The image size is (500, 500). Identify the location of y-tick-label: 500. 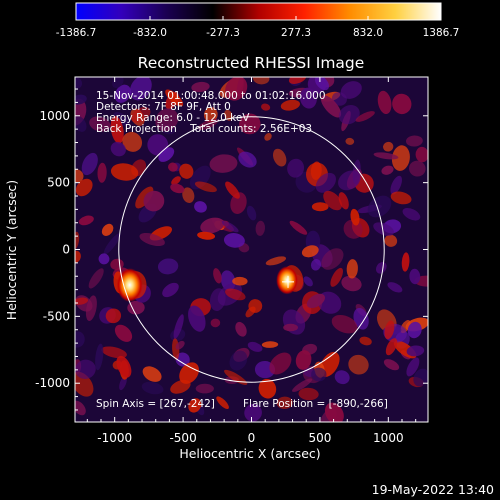
(58, 183).